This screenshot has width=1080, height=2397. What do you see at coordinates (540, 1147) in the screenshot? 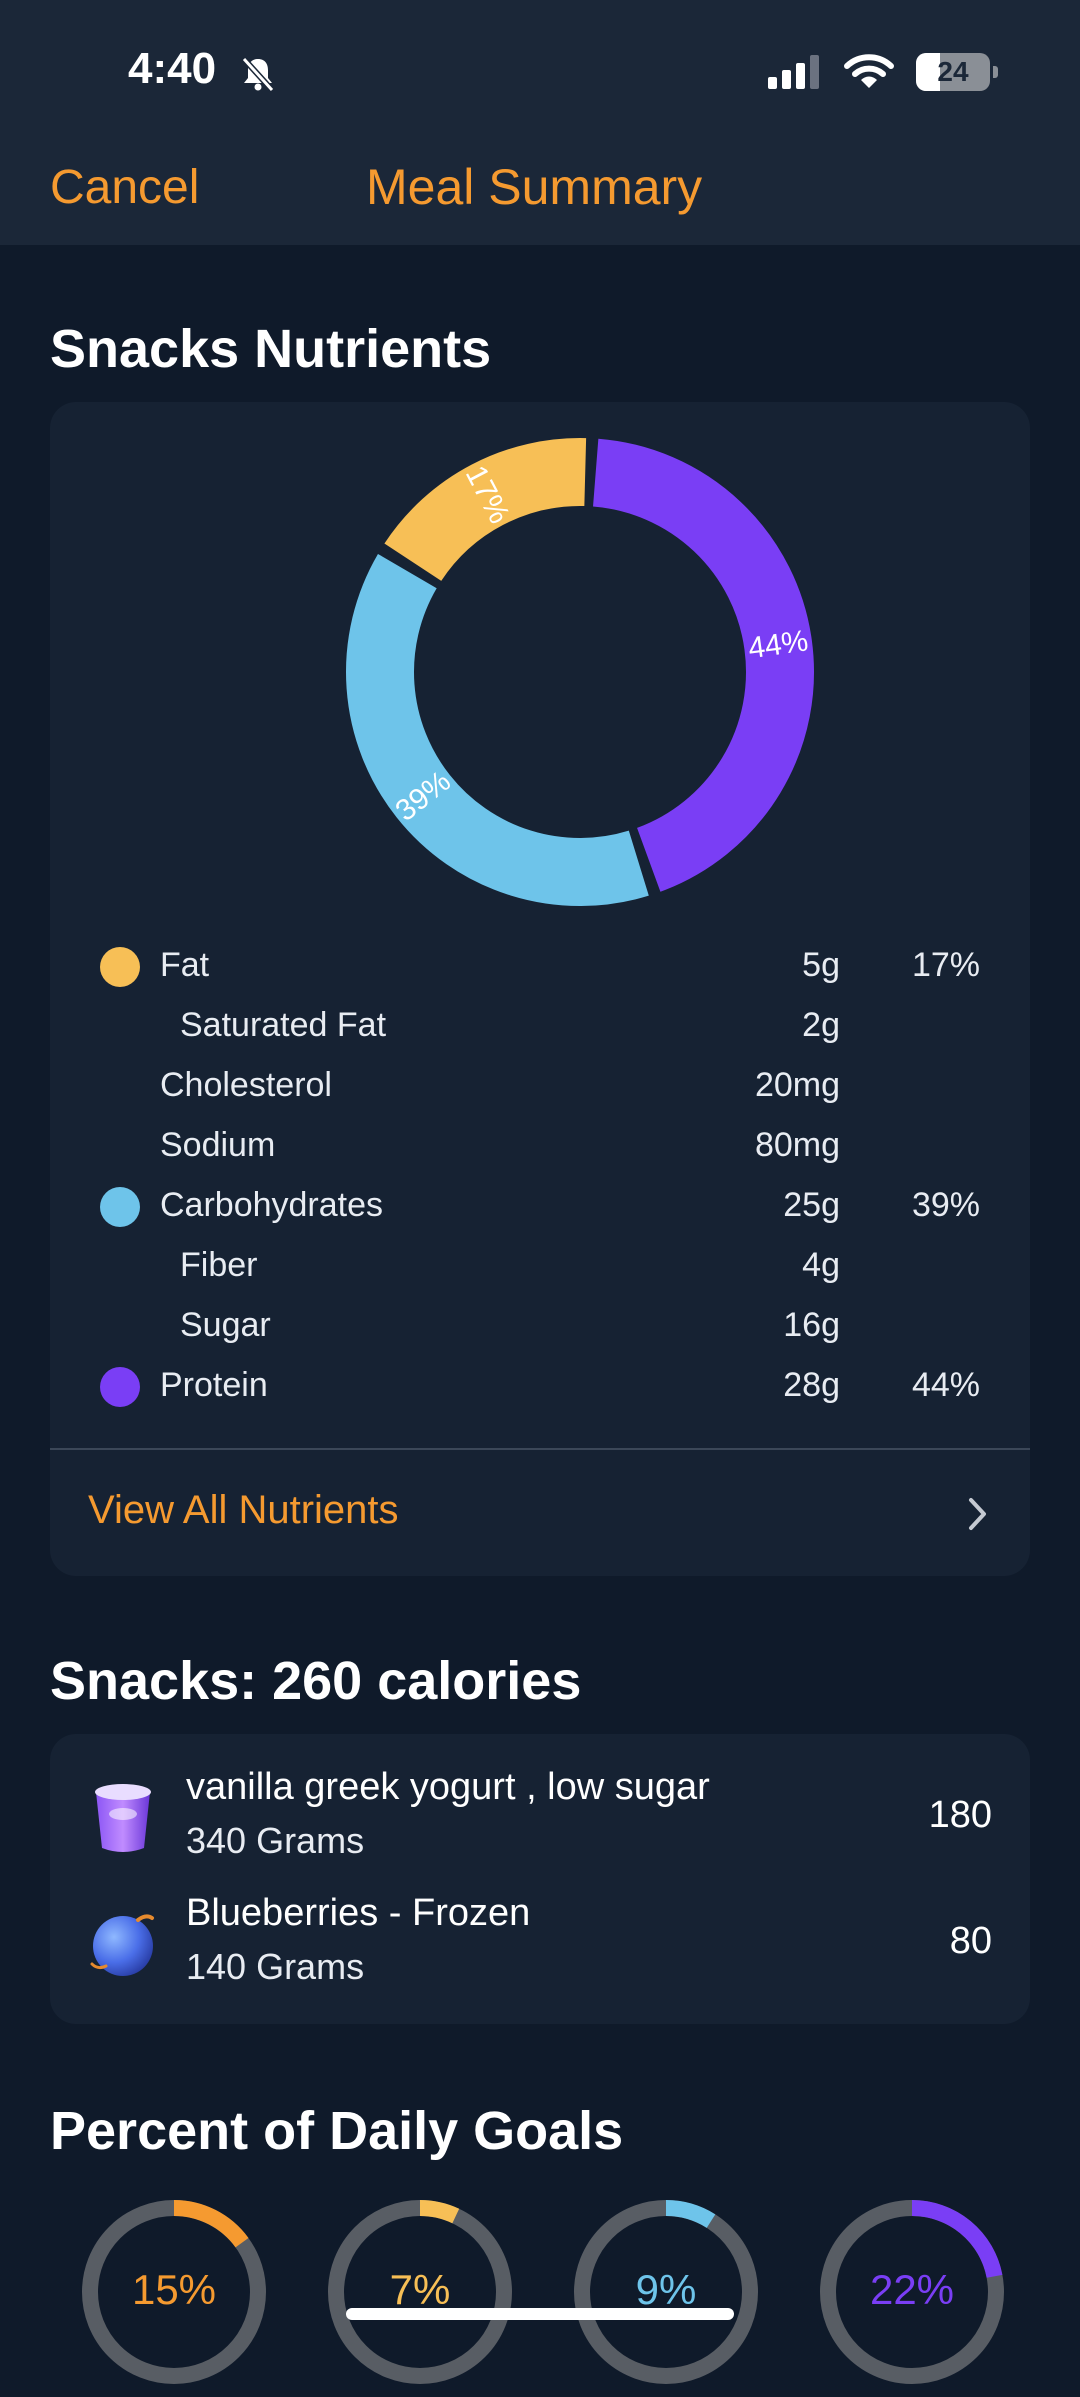
I see `nutrient-row: Sodium 80mg` at bounding box center [540, 1147].